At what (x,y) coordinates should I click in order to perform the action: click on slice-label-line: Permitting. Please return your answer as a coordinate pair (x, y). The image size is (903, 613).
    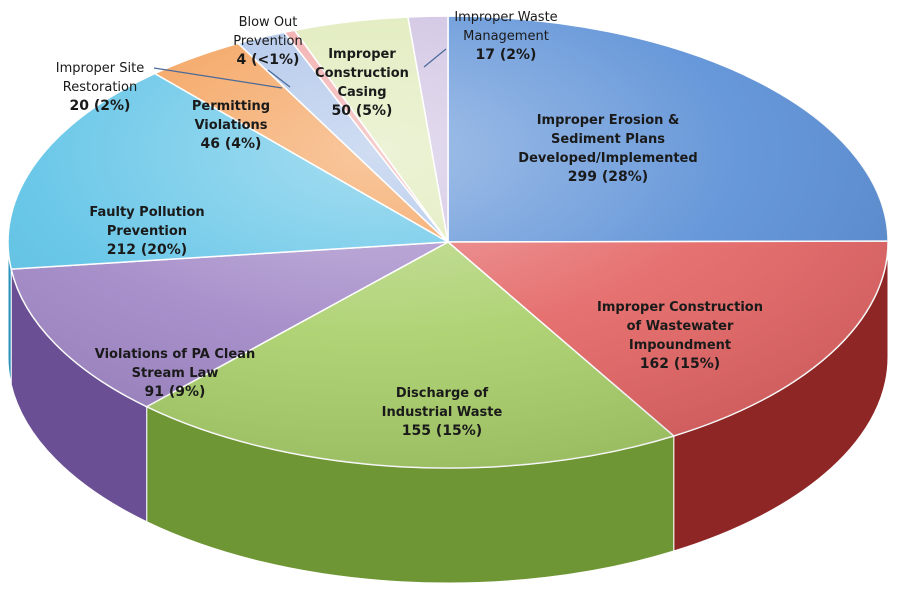
    Looking at the image, I should click on (231, 106).